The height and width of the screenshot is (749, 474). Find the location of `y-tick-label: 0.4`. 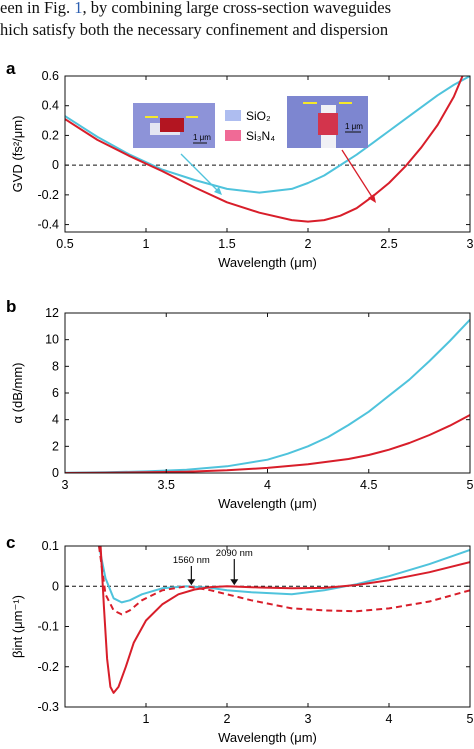

y-tick-label: 0.4 is located at coordinates (50, 106).